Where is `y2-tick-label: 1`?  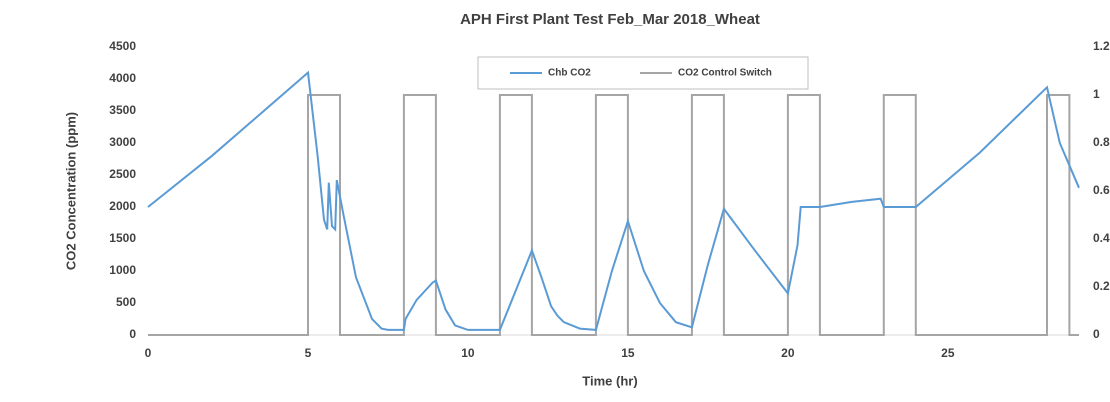
y2-tick-label: 1 is located at coordinates (1096, 94).